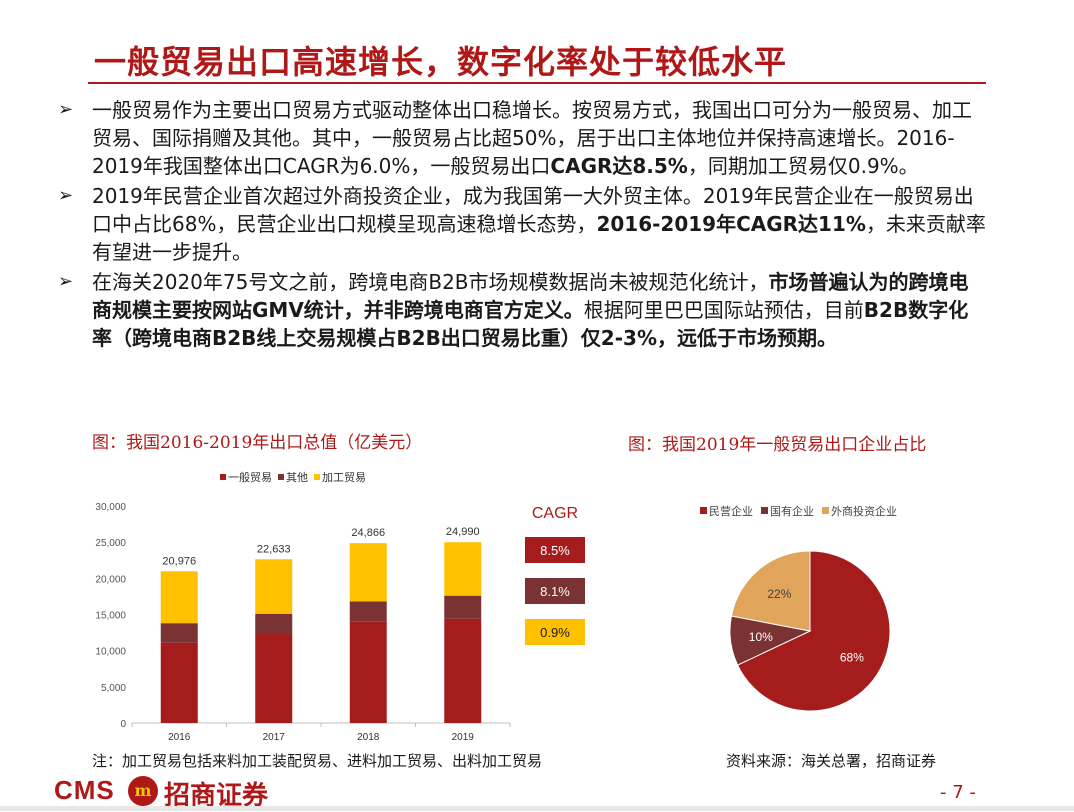  What do you see at coordinates (110, 543) in the screenshot?
I see `y-tick-label: 25,000` at bounding box center [110, 543].